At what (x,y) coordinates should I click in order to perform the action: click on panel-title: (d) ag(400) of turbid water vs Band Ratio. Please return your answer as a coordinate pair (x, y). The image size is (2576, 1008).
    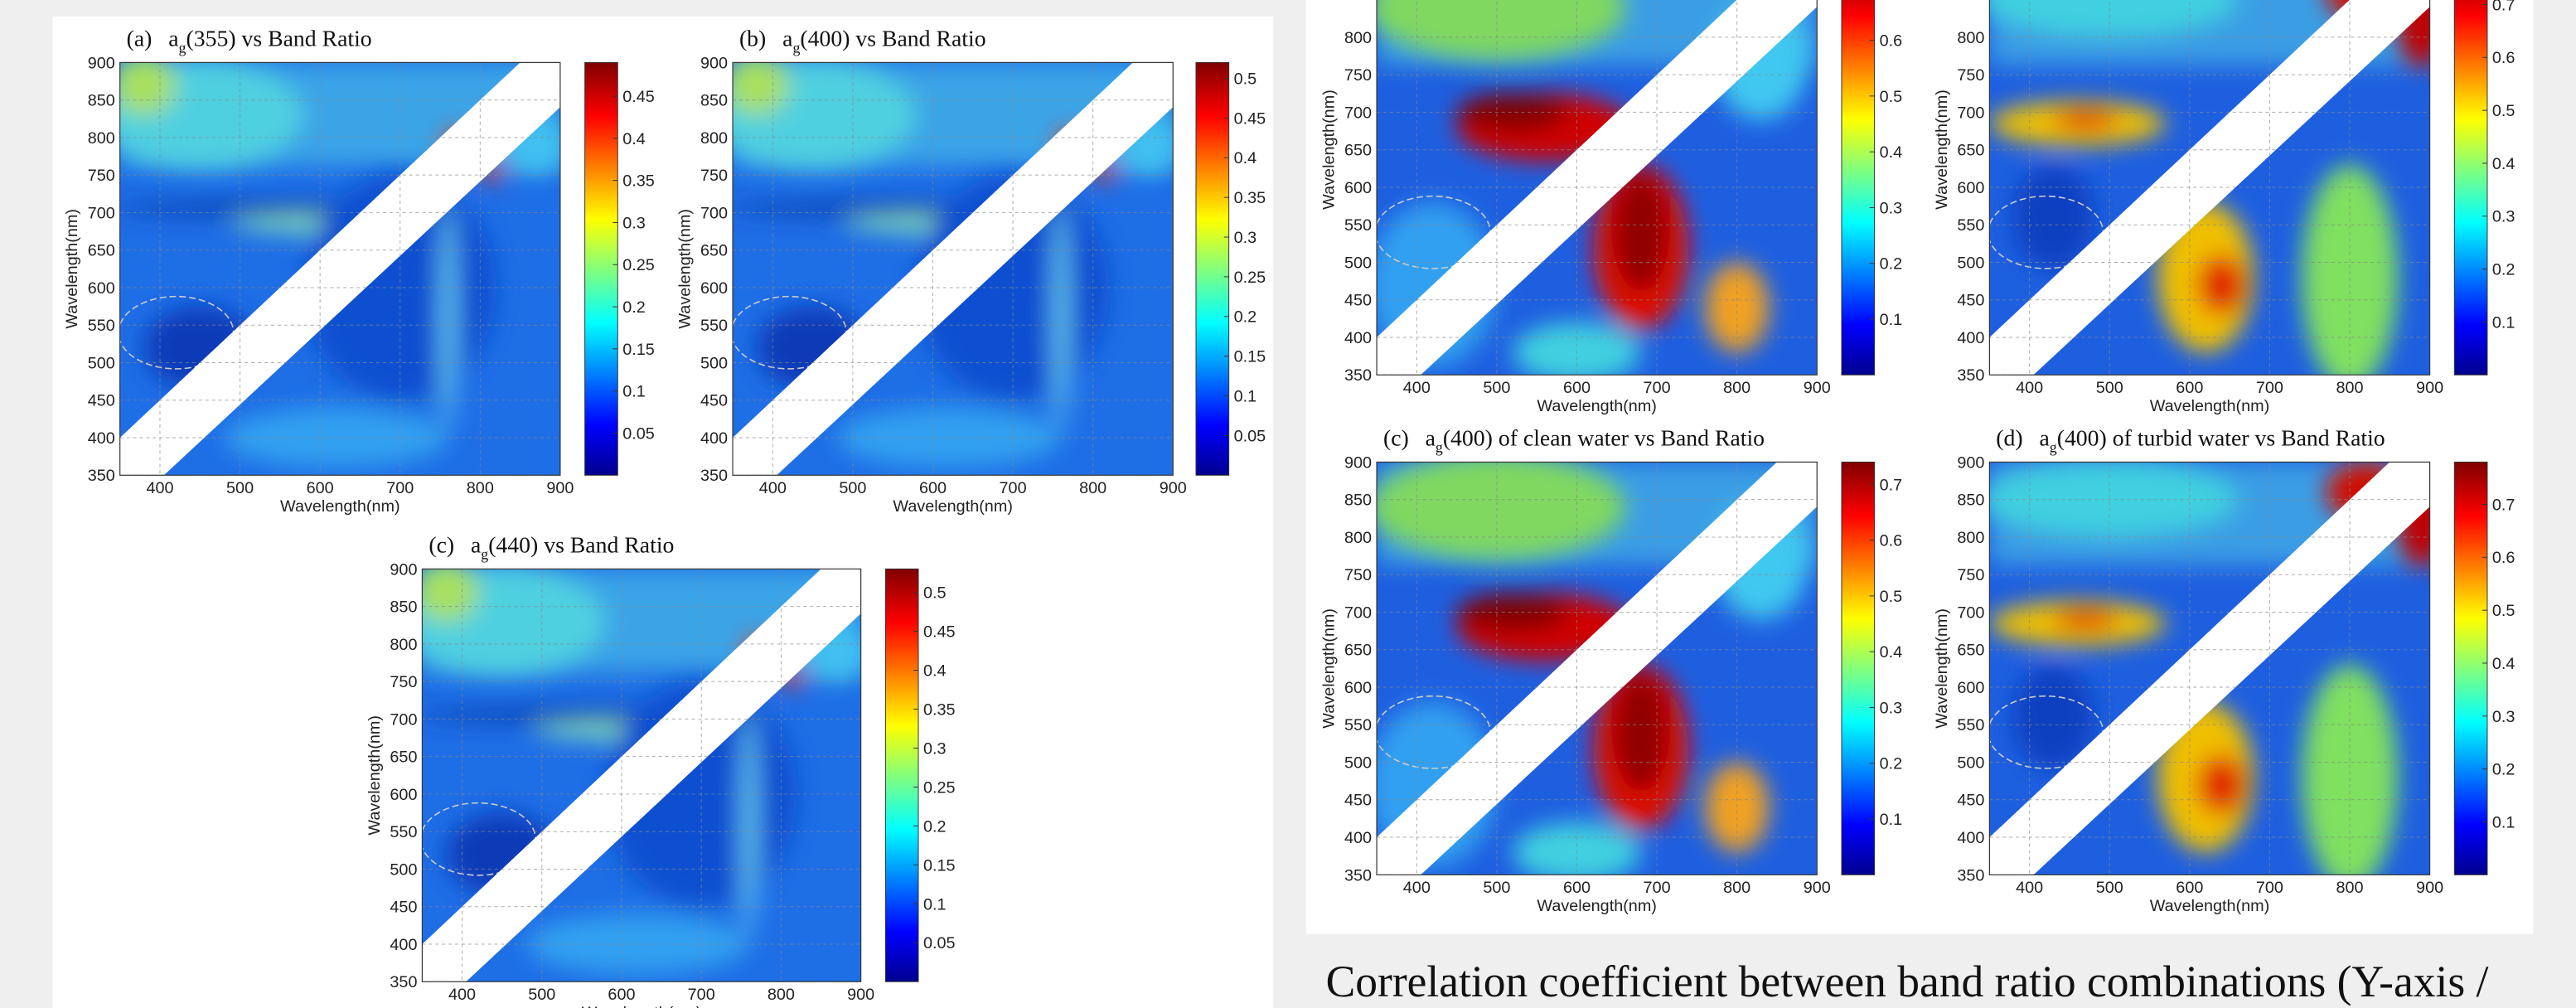
    Looking at the image, I should click on (2190, 441).